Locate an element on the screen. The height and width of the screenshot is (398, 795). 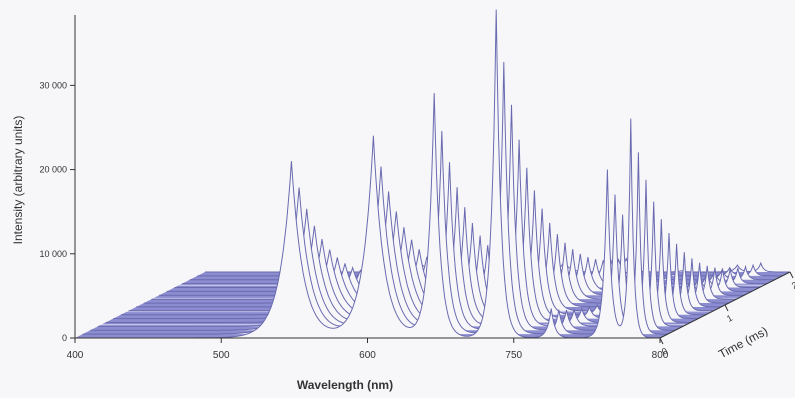
y-tick-label: 0 is located at coordinates (64, 338).